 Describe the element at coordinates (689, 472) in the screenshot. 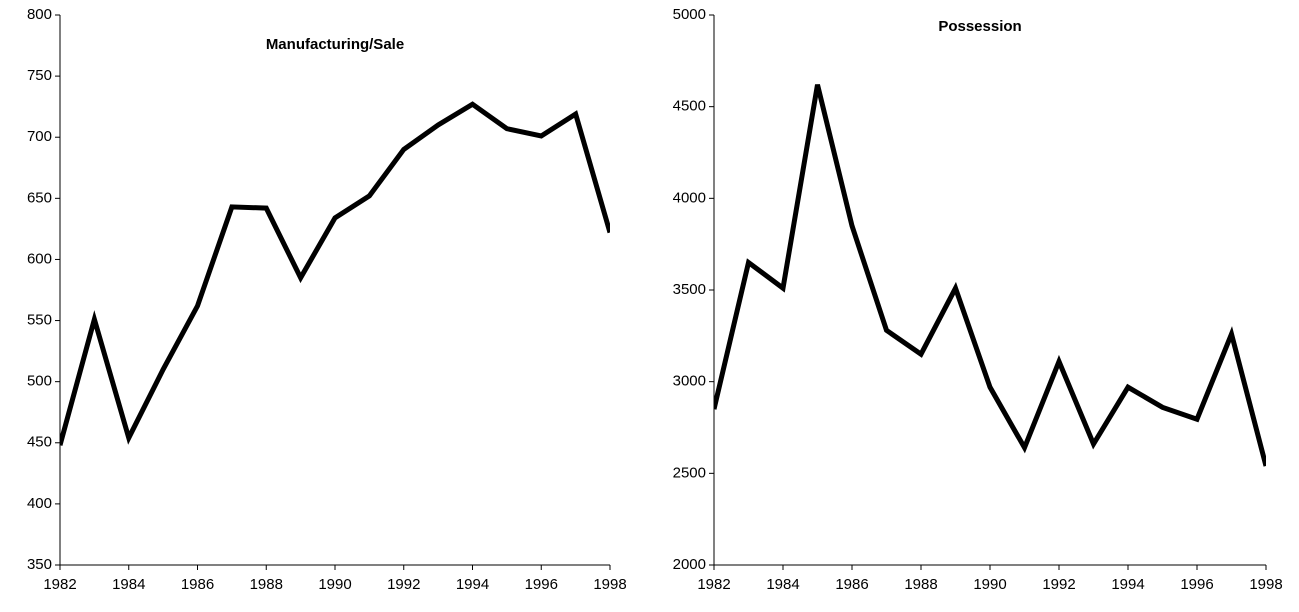

I see `y-tick-label: 2500` at that location.